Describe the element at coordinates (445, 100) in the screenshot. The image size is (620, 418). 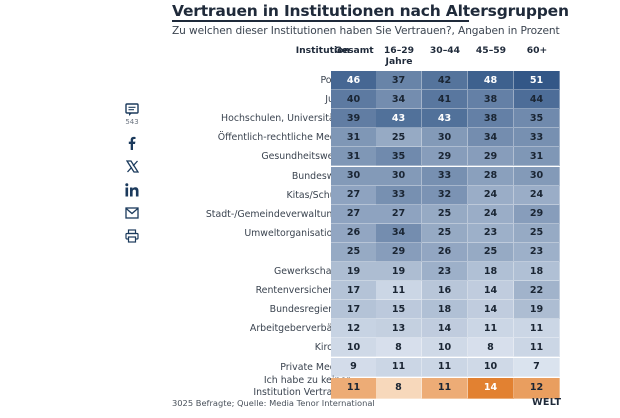
I see `heatmap-cell: 41` at that location.